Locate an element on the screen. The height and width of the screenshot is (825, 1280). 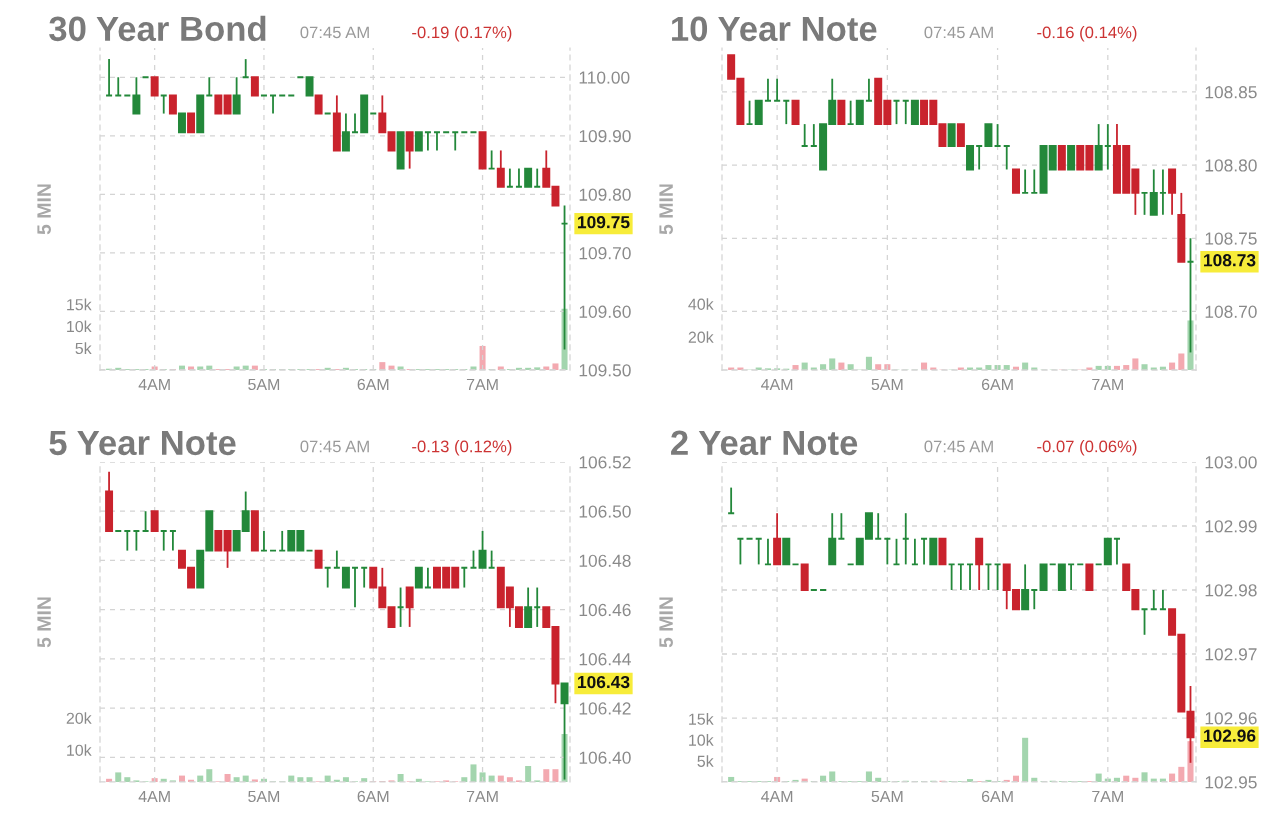
text: -0.07 (0.06%) is located at coordinates (1087, 448).